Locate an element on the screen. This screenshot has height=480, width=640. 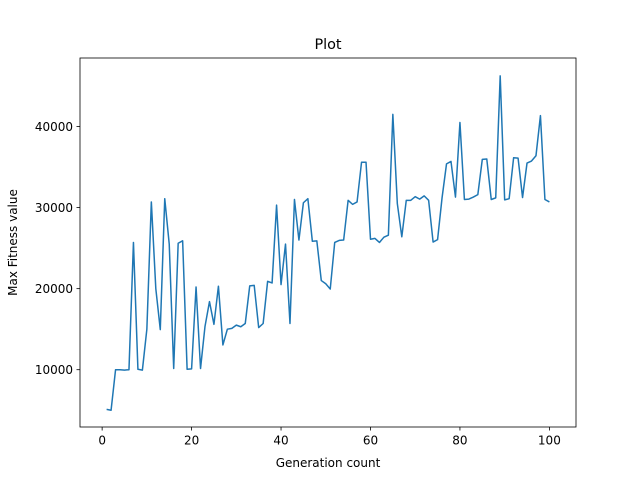
x-tick-label: 20 is located at coordinates (191, 441).